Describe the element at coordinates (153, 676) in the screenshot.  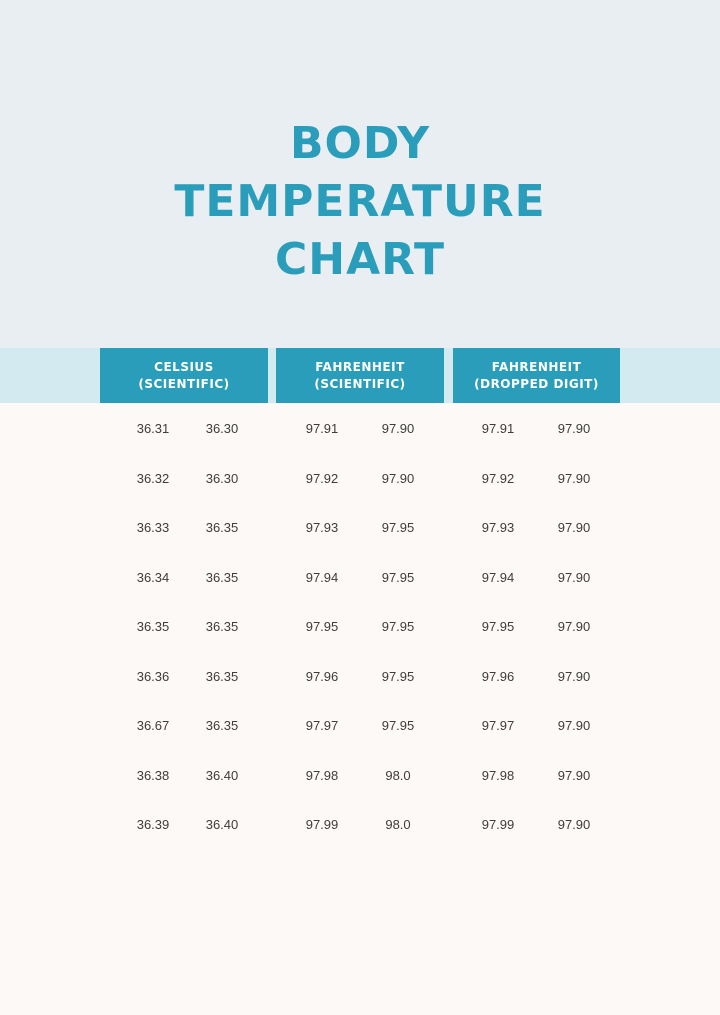
I see `table-cell: 36.36` at that location.